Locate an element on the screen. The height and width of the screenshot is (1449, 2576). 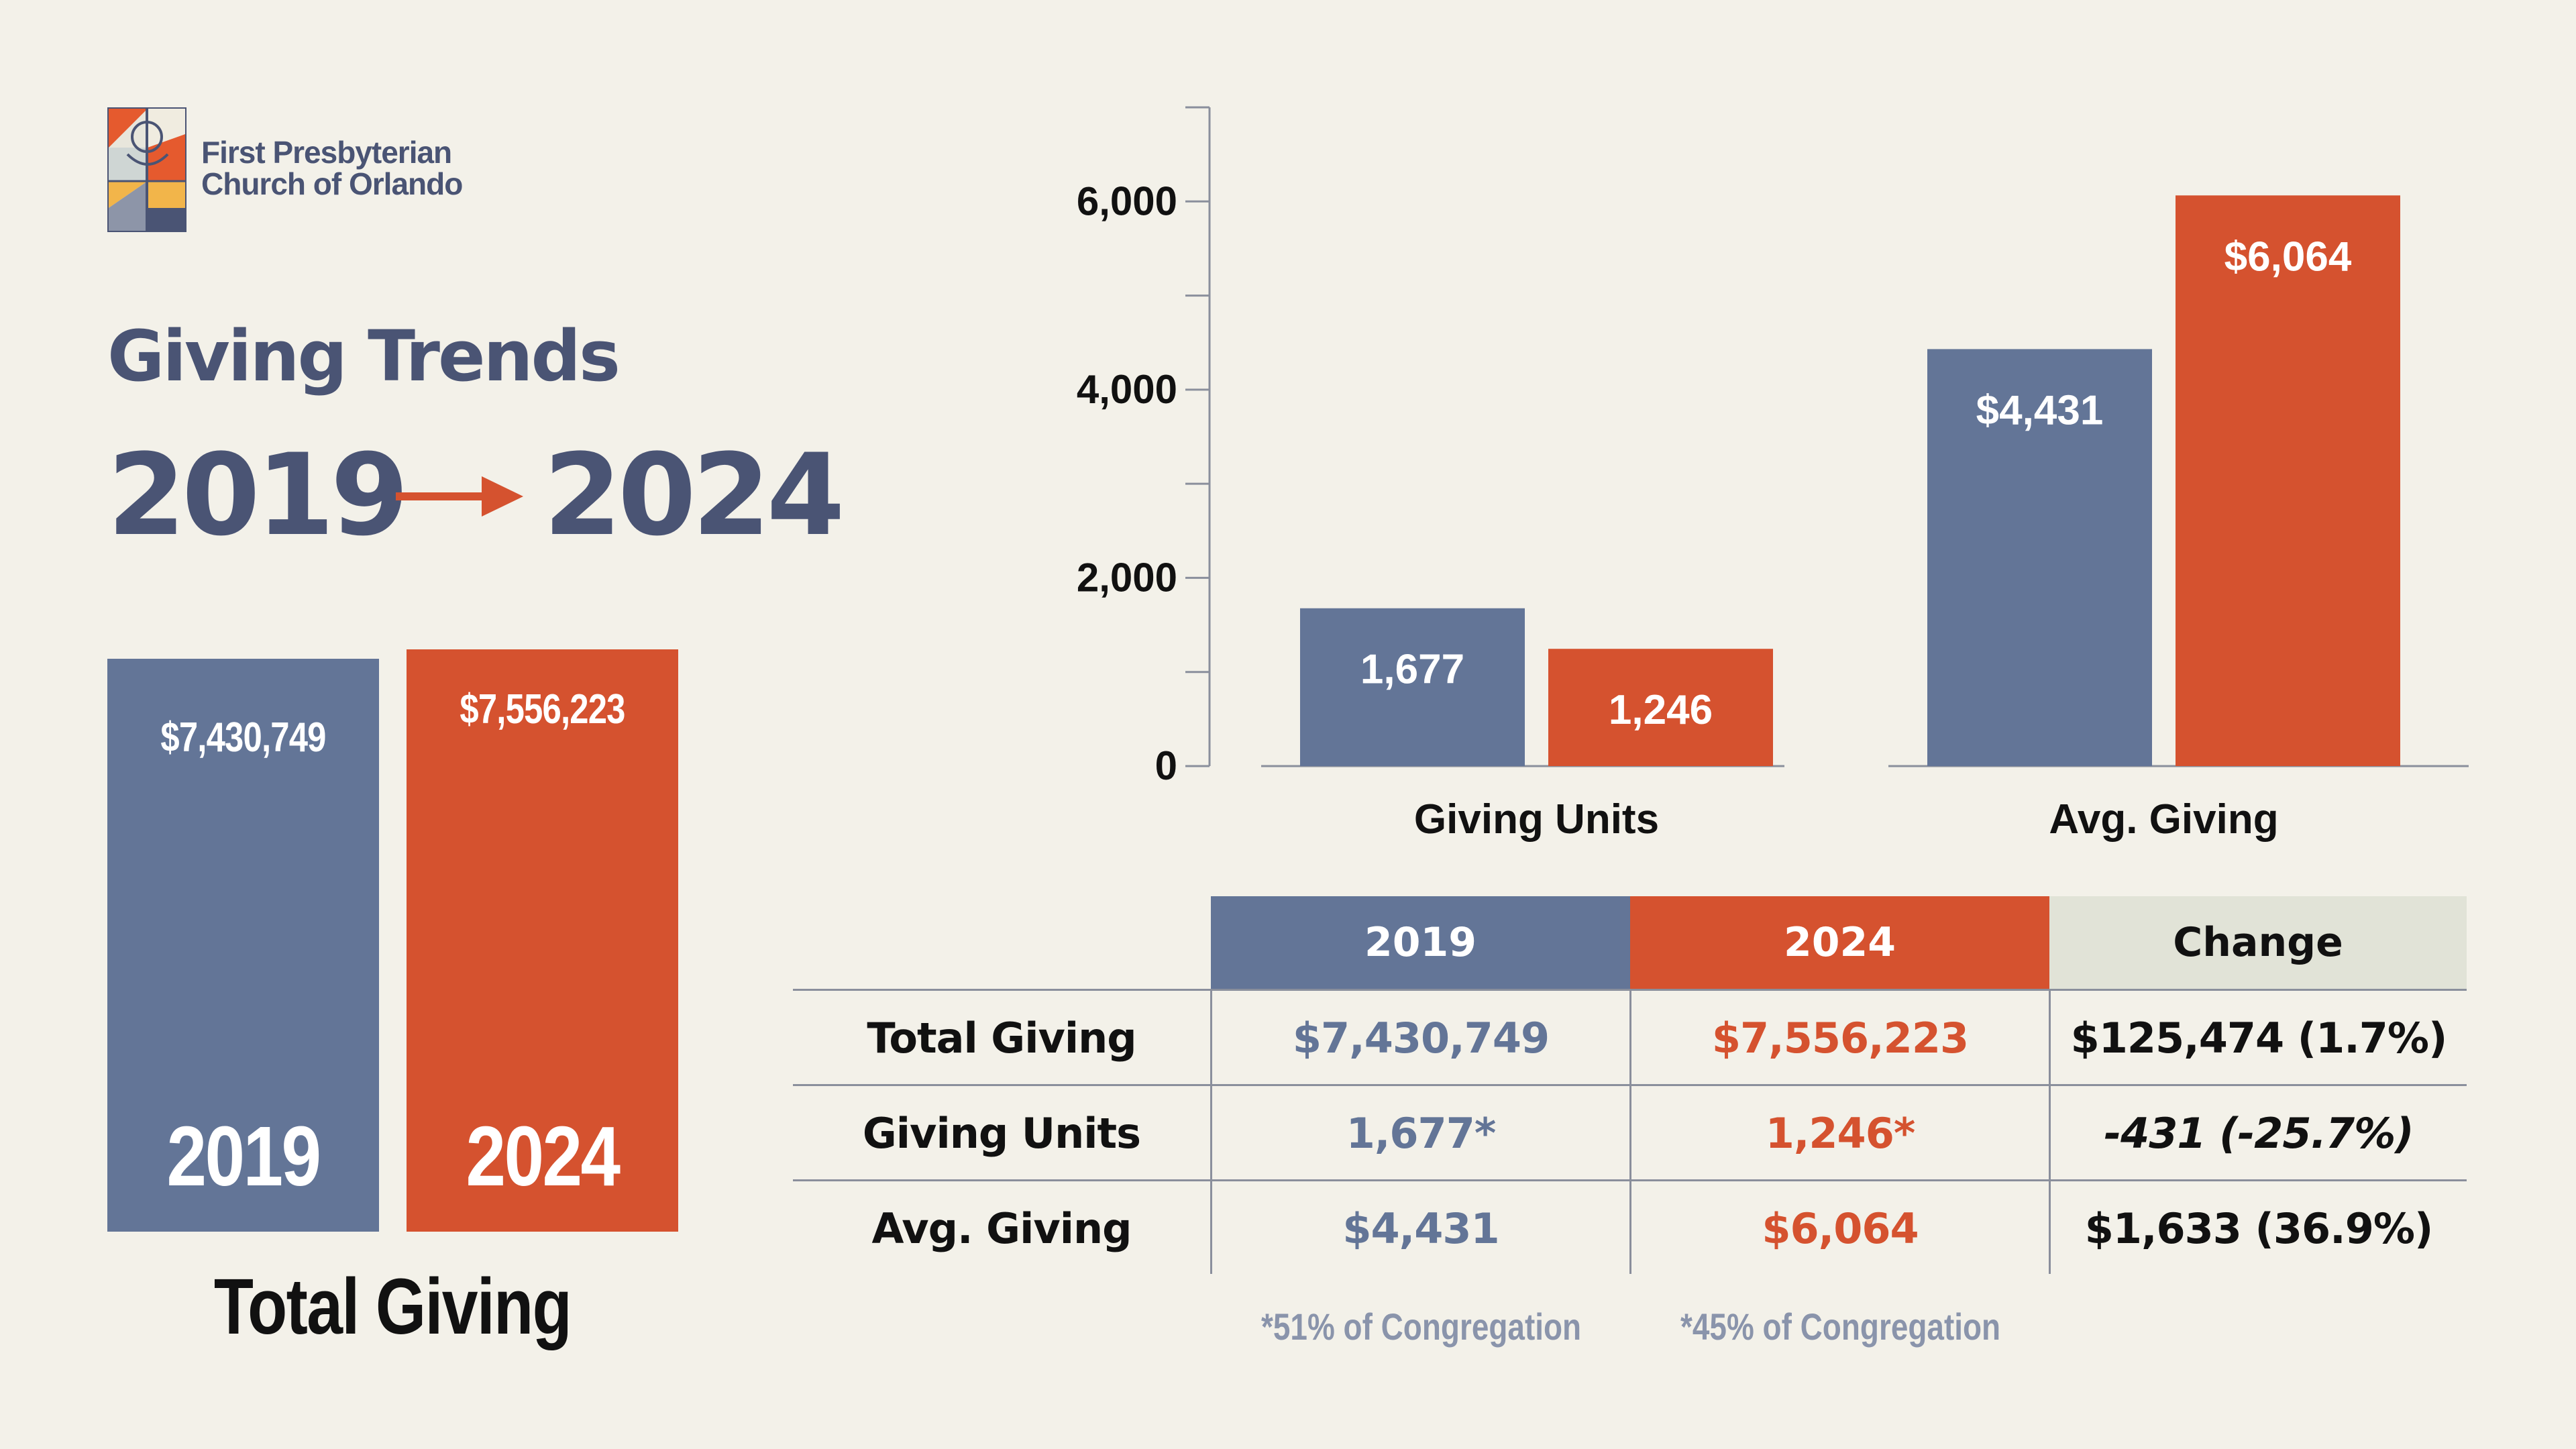
y-tick-label: 0 is located at coordinates (1166, 765).